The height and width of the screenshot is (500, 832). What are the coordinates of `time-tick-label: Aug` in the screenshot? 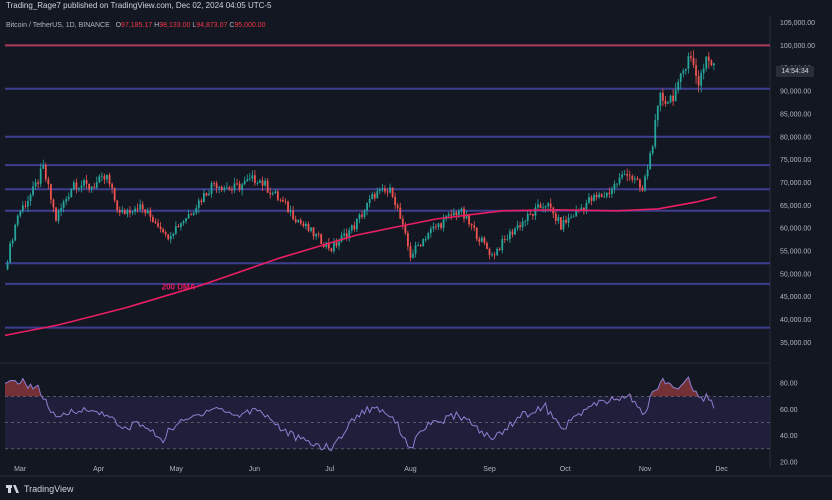 It's located at (410, 469).